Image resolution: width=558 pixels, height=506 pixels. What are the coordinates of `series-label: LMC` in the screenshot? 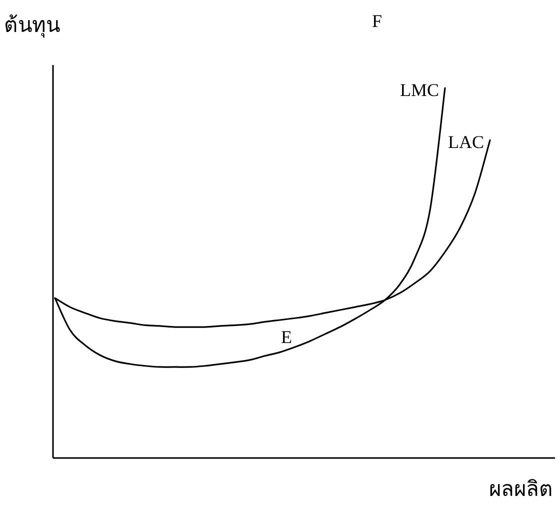 It's located at (419, 90).